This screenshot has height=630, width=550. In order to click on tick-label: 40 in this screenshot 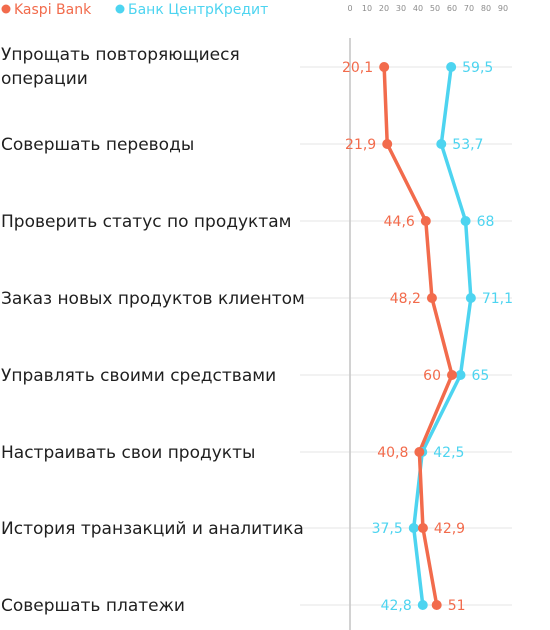, I will do `click(418, 8)`.